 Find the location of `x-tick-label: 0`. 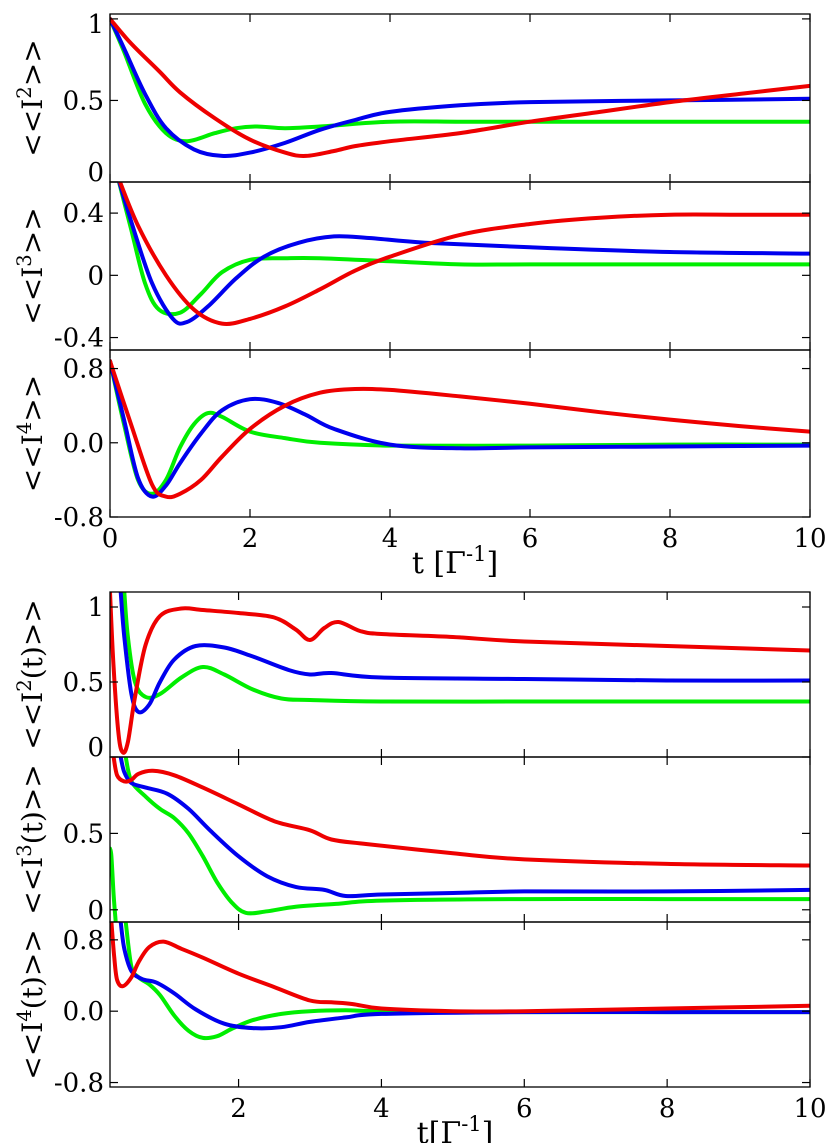

x-tick-label: 0 is located at coordinates (110, 539).